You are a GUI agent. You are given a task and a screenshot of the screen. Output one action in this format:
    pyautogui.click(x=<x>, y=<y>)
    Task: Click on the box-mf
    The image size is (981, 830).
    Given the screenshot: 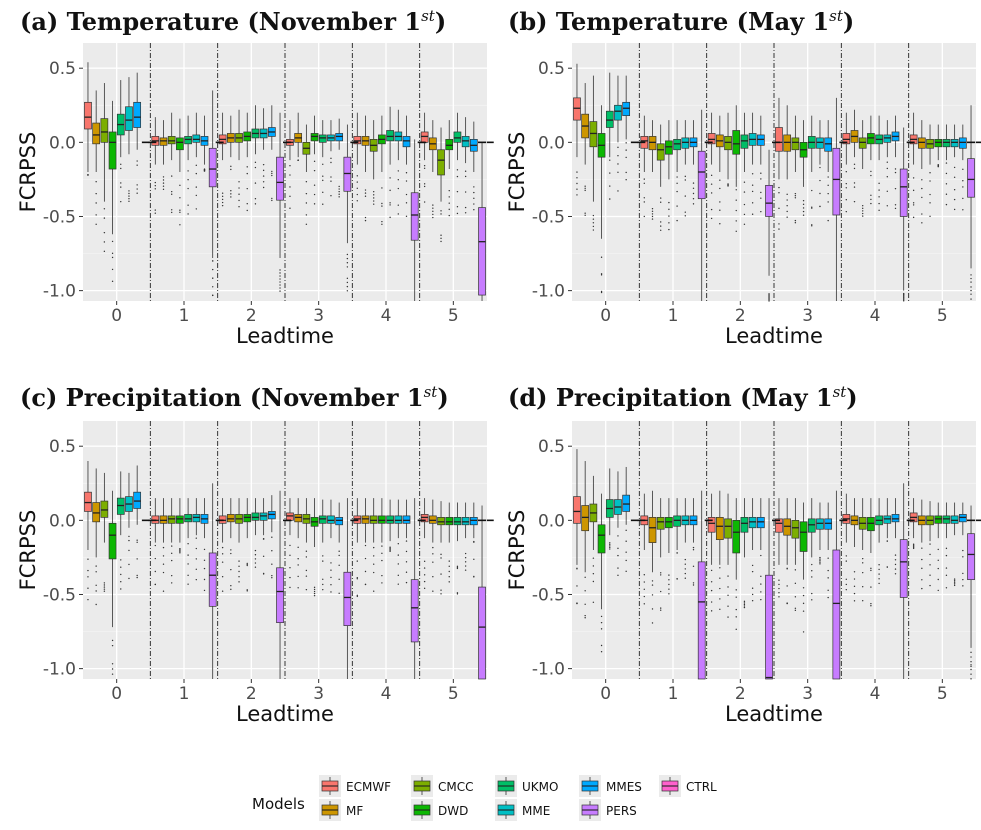 What is the action you would take?
    pyautogui.click(x=298, y=543)
    